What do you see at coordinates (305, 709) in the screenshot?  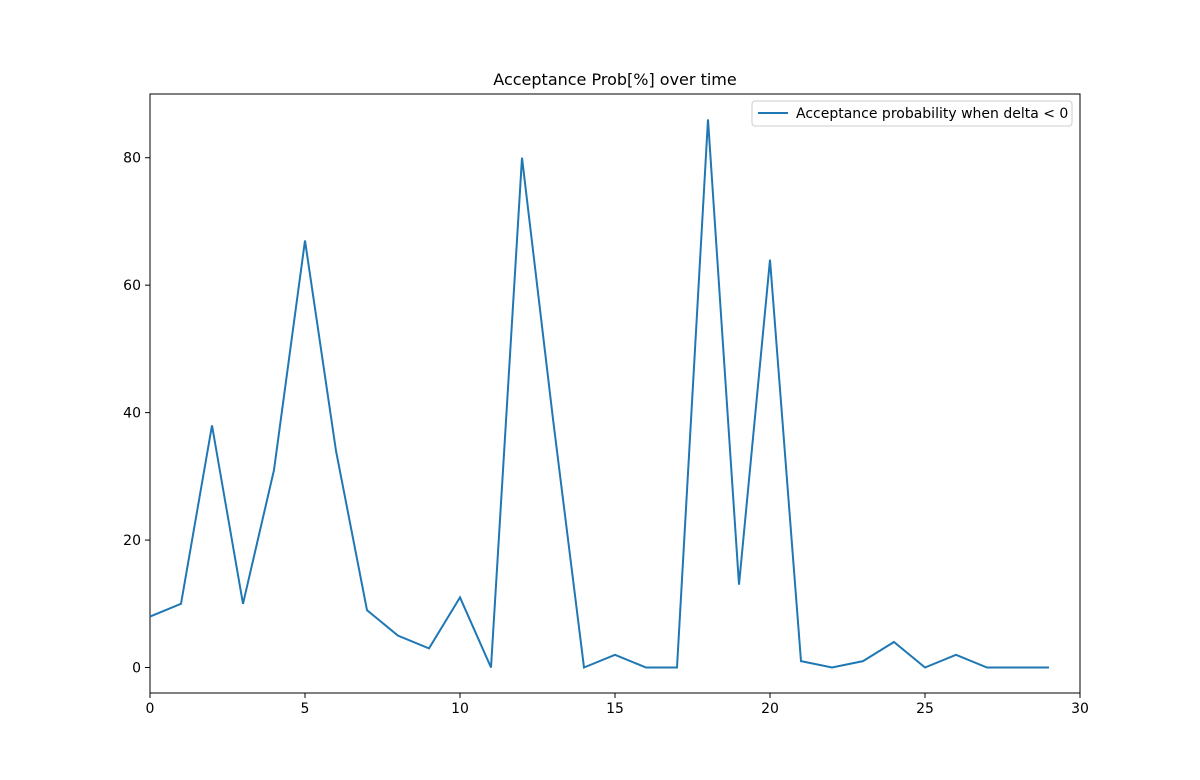 I see `x-tick-label: 5` at bounding box center [305, 709].